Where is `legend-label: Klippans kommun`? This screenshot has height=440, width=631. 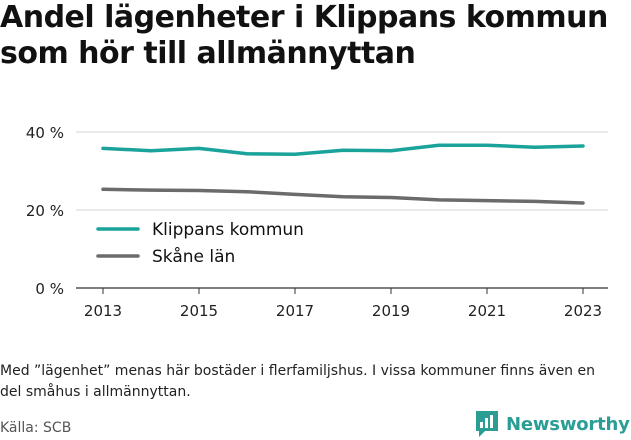
legend-label: Klippans kommun is located at coordinates (228, 230).